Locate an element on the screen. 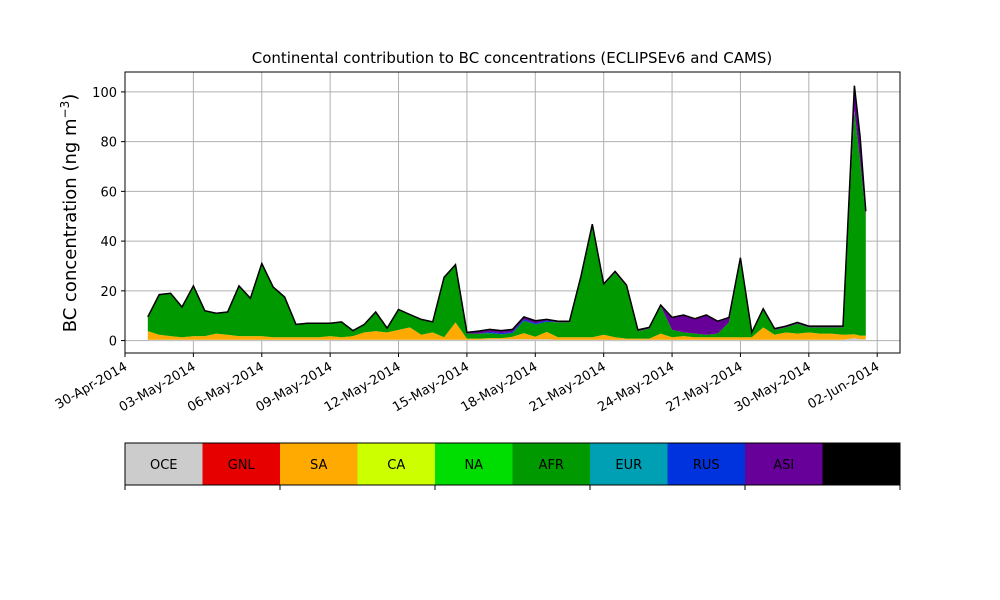  region-colorbar-legend: OCE GNL SA CA NA AFR EUR RUS ASI AUS is located at coordinates (512, 466).